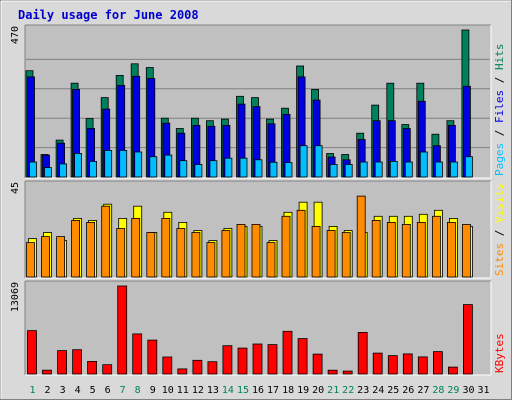 The height and width of the screenshot is (400, 512). Describe the element at coordinates (348, 390) in the screenshot. I see `x-tick-label: 22` at that location.